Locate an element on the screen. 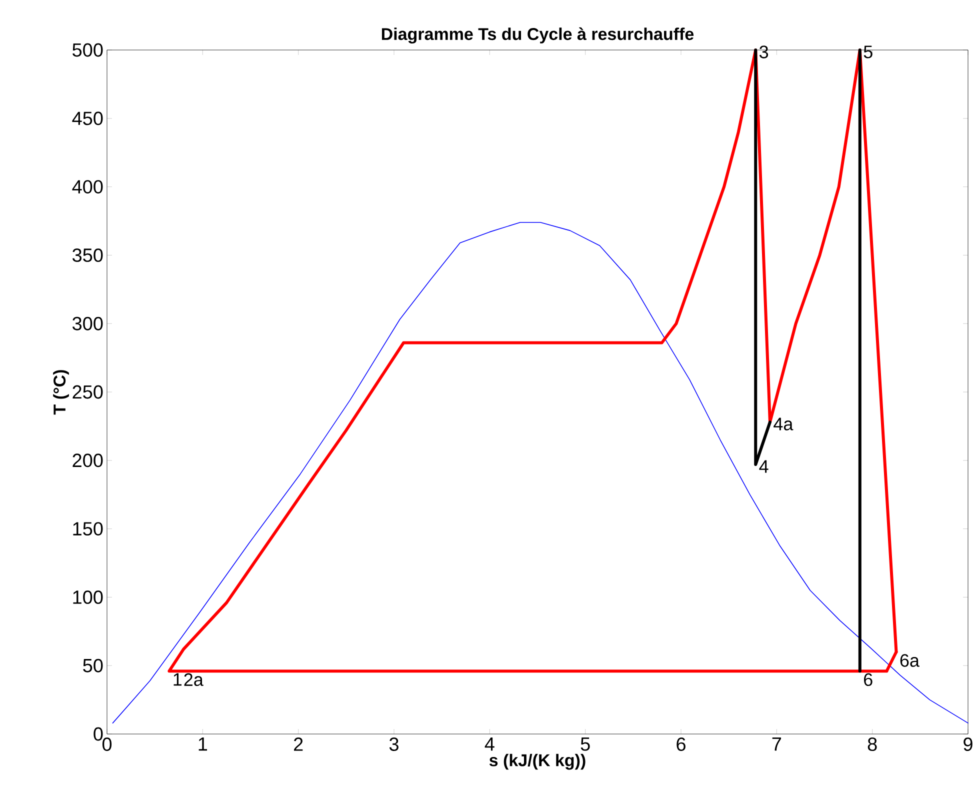 The width and height of the screenshot is (977, 807). x-tick-label: 5 is located at coordinates (585, 744).